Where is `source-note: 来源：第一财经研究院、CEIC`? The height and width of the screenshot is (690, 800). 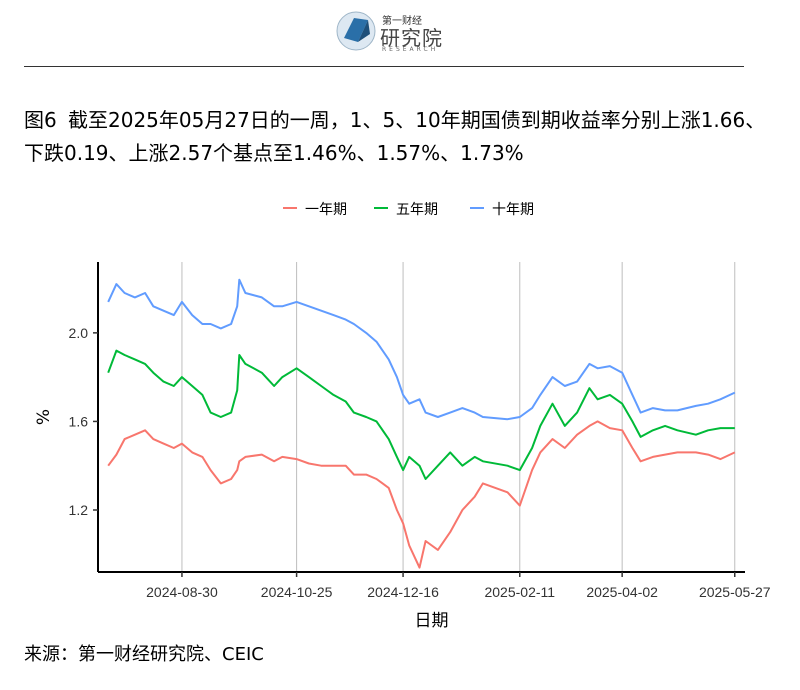 source-note: 来源：第一财经研究院、CEIC is located at coordinates (144, 654).